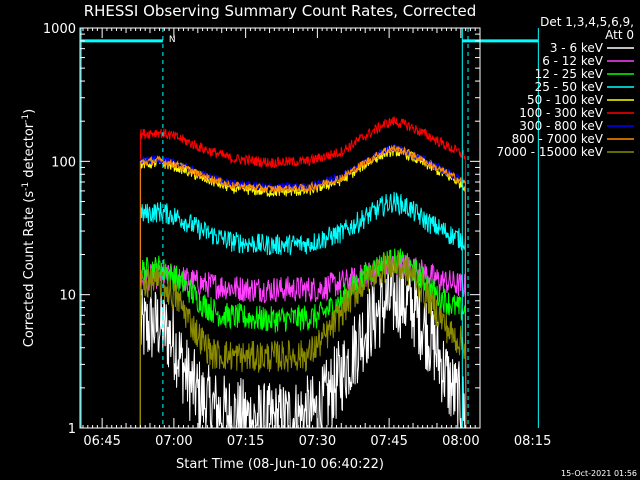 The width and height of the screenshot is (640, 480). Describe the element at coordinates (558, 139) in the screenshot. I see `legend-entry-label: 800 - 7000 keV` at that location.